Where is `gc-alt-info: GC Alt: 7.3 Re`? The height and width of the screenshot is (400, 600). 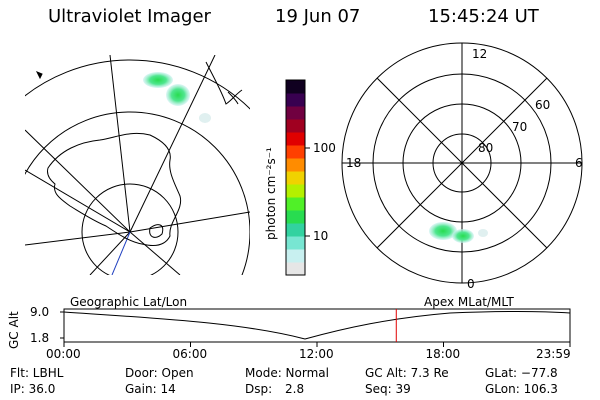 gc-alt-info: GC Alt: 7.3 Re is located at coordinates (407, 373).